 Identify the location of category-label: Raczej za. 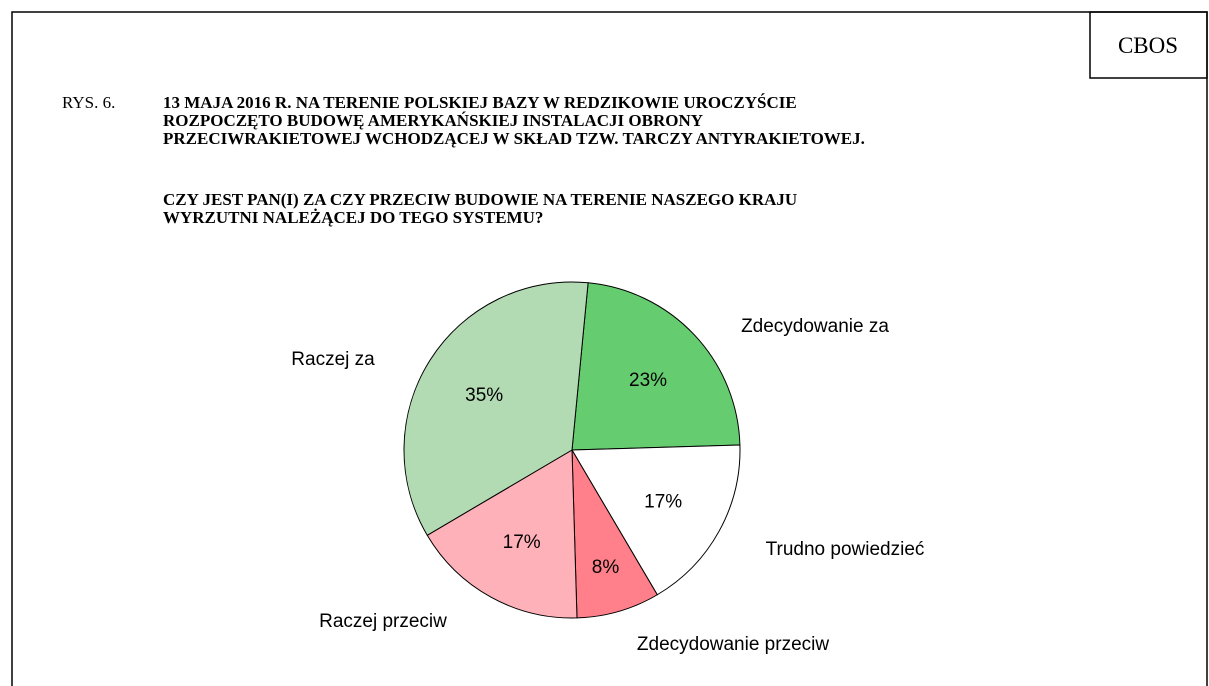
(333, 359).